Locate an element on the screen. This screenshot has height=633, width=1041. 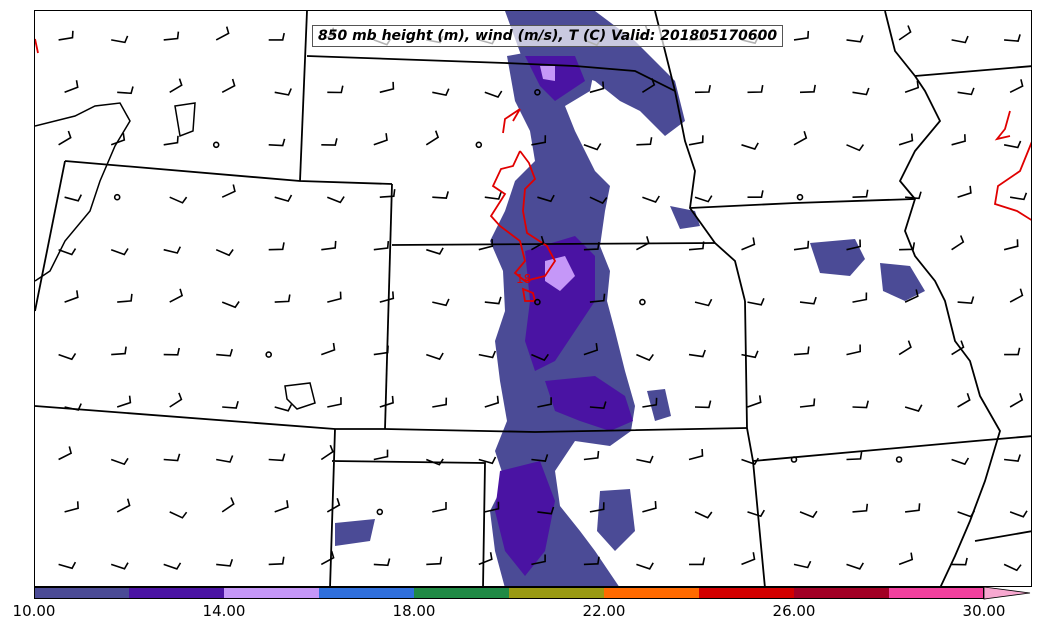
colorbar-outline is located at coordinates (509, 593).